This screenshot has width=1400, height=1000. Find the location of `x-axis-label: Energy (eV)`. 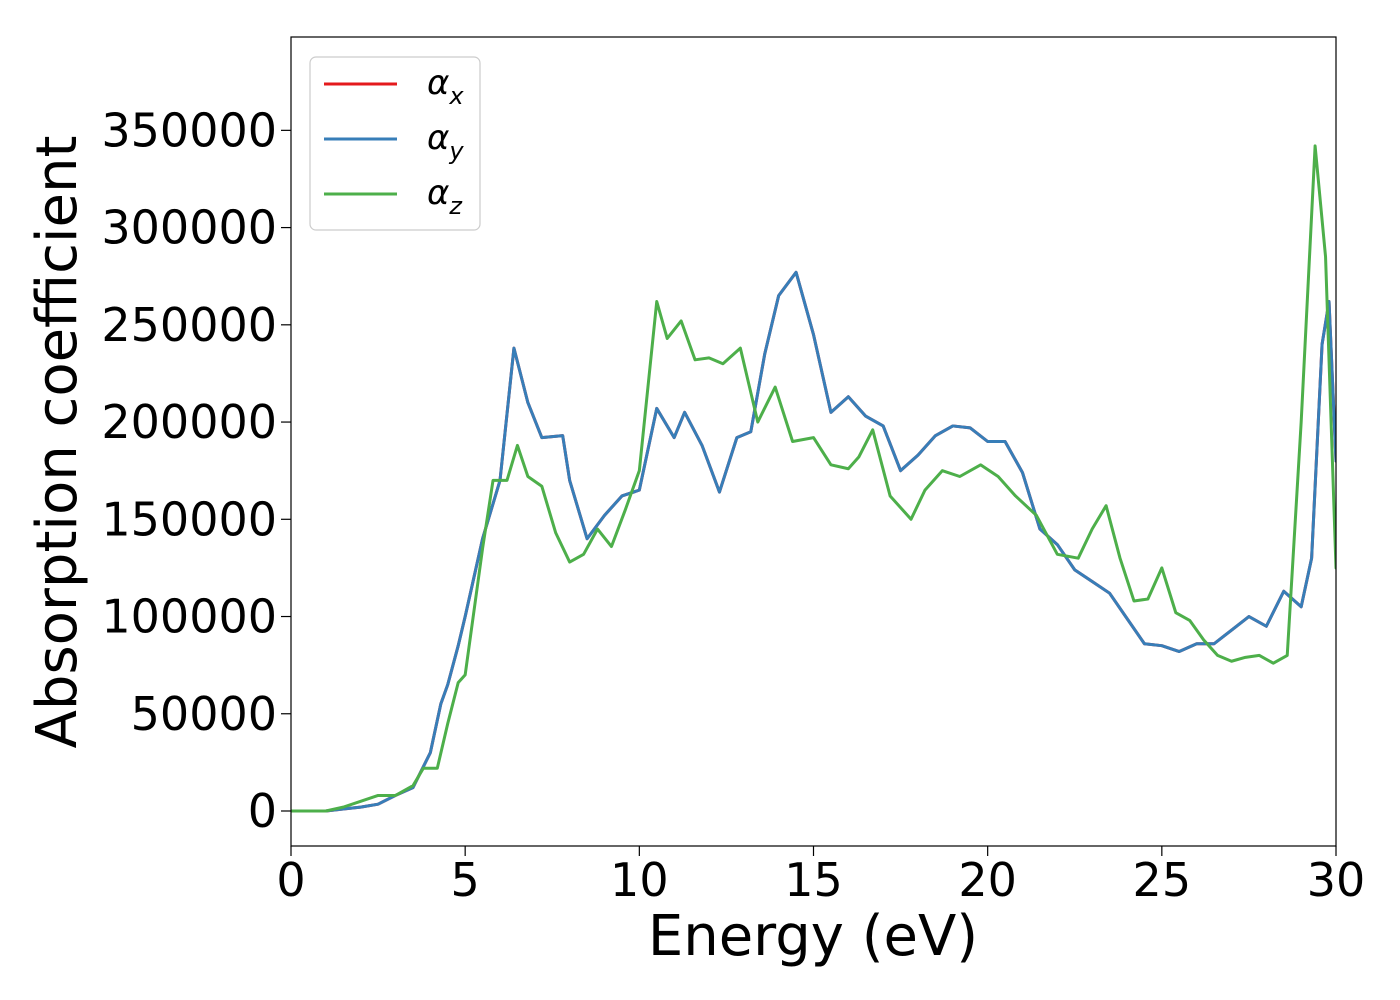

x-axis-label: Energy (eV) is located at coordinates (813, 936).